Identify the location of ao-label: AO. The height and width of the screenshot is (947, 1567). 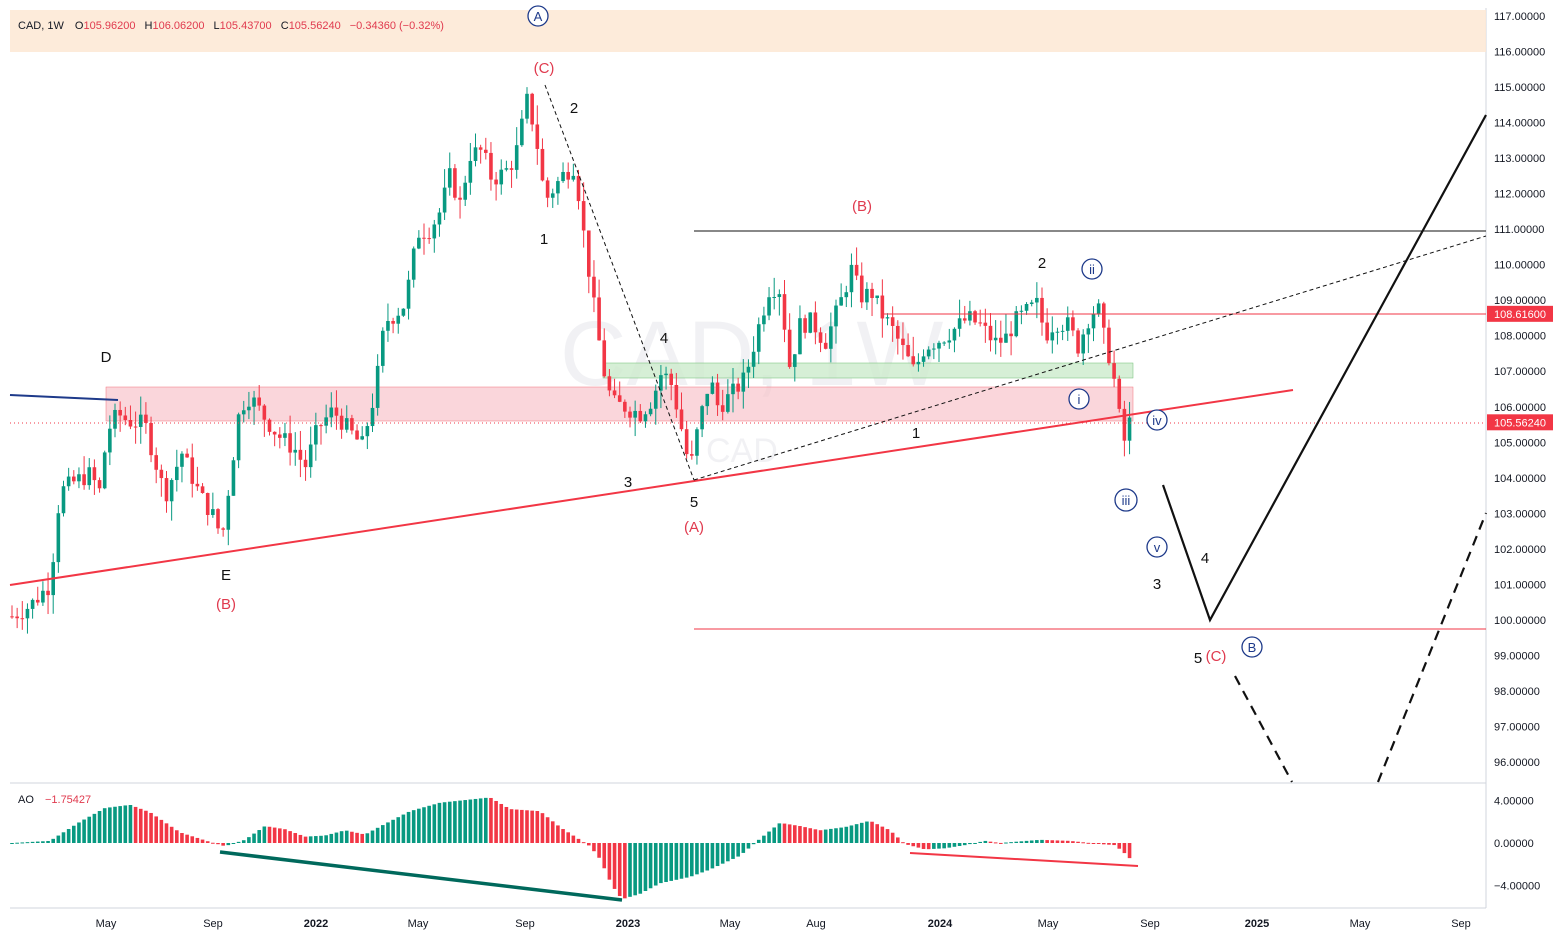
(26, 800).